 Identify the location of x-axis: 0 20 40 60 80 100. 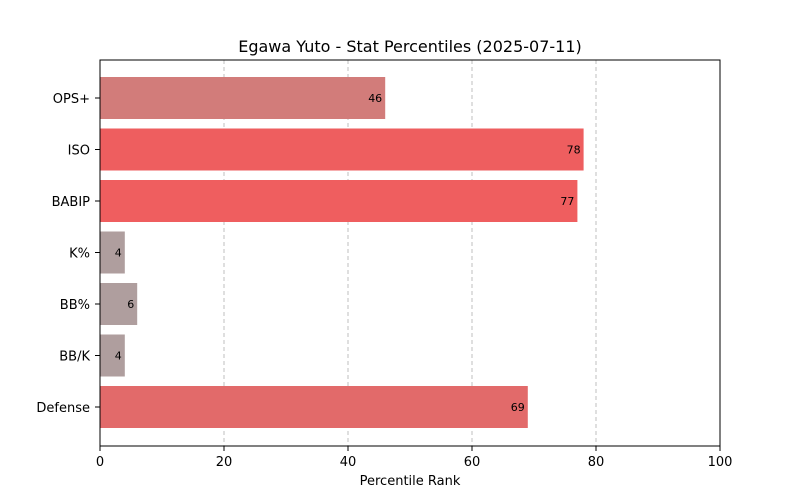
(414, 458).